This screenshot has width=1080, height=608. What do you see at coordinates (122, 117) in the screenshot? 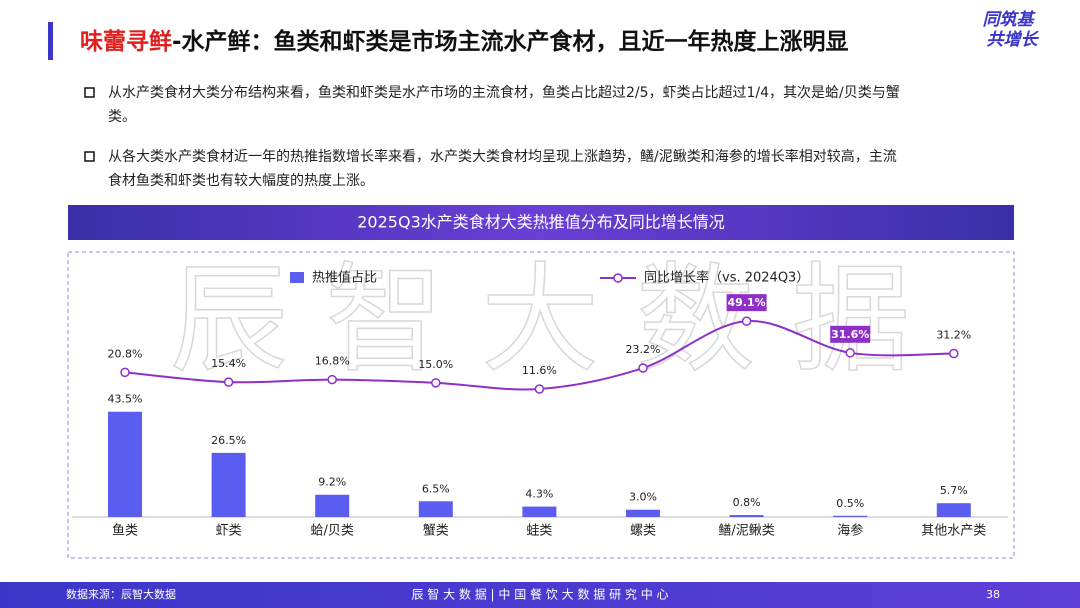
I see `bullet-text: 类。` at bounding box center [122, 117].